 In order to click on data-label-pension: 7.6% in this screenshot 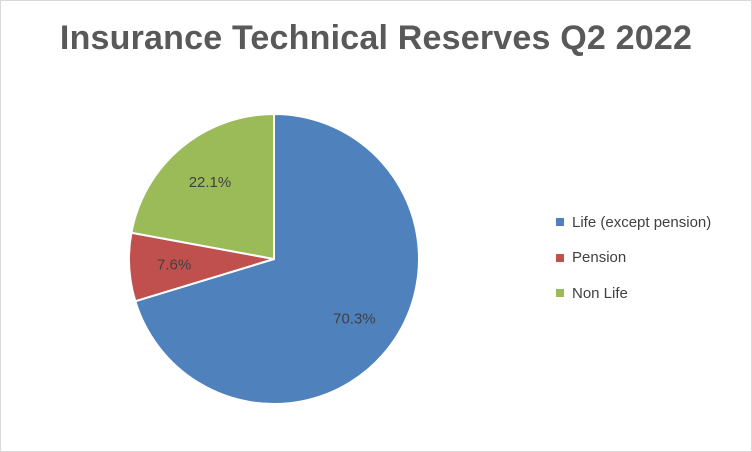, I will do `click(174, 265)`.